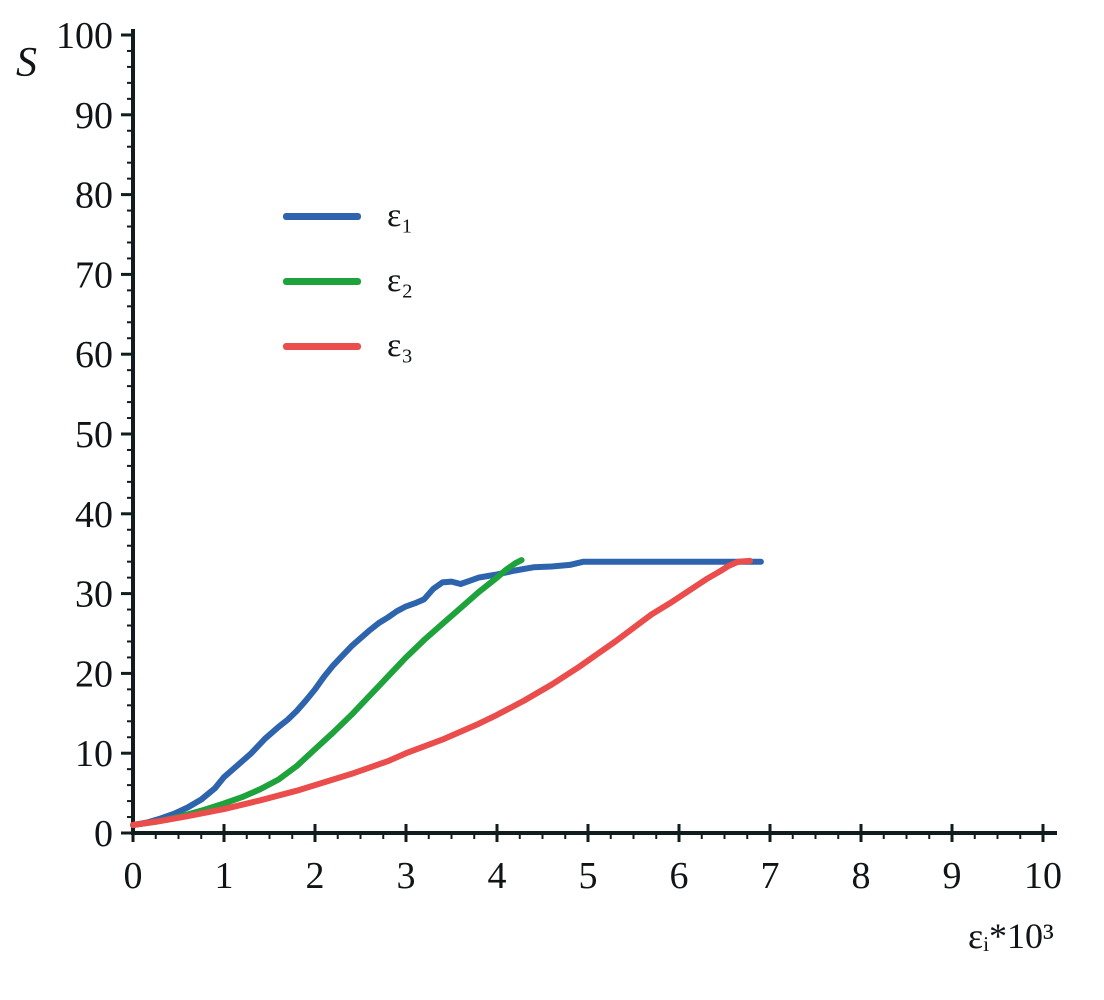 The image size is (1104, 1000). What do you see at coordinates (94, 754) in the screenshot?
I see `y-tick-label: 10` at bounding box center [94, 754].